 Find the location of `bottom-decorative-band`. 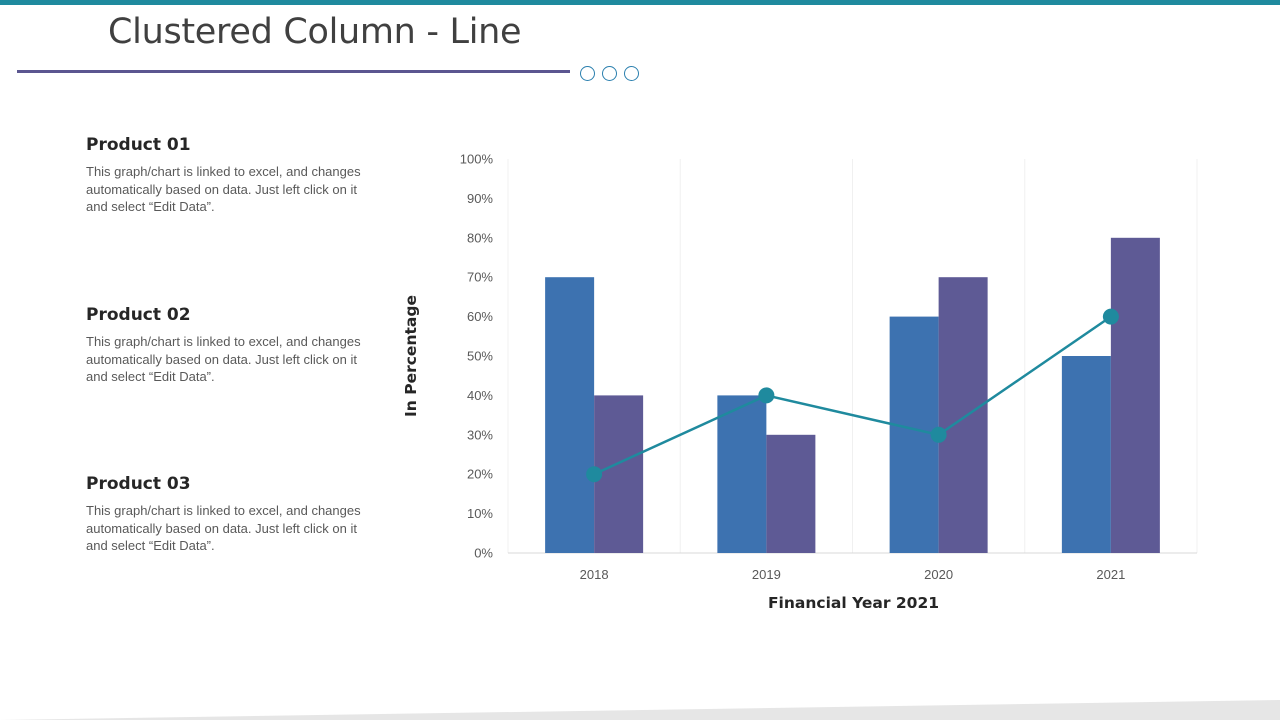

bottom-decorative-band is located at coordinates (640, 710).